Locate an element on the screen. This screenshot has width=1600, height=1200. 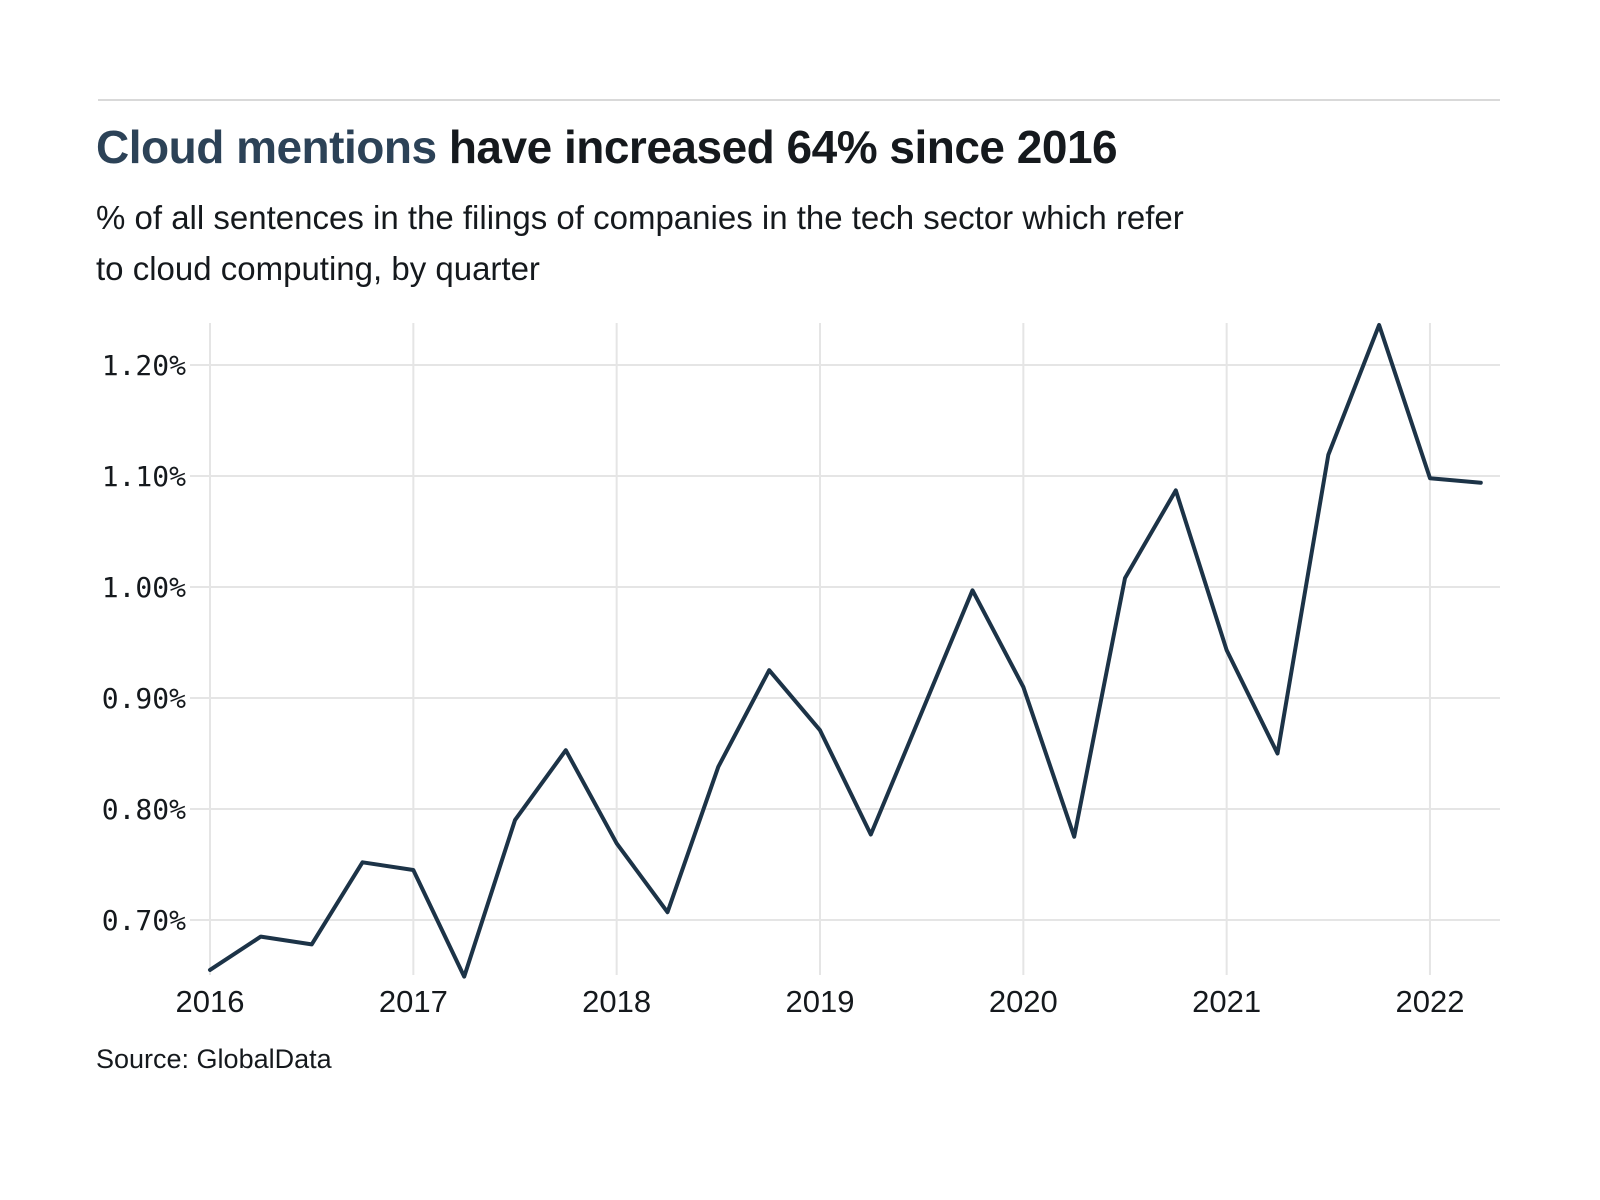
y-axis-tick-label: 0.70% is located at coordinates (144, 920).